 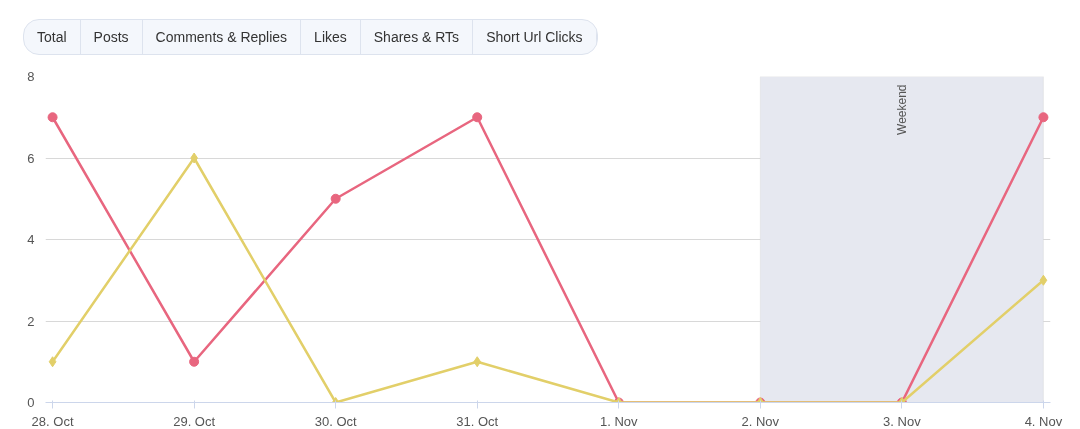 I want to click on y-tick-label: 6, so click(x=31, y=158).